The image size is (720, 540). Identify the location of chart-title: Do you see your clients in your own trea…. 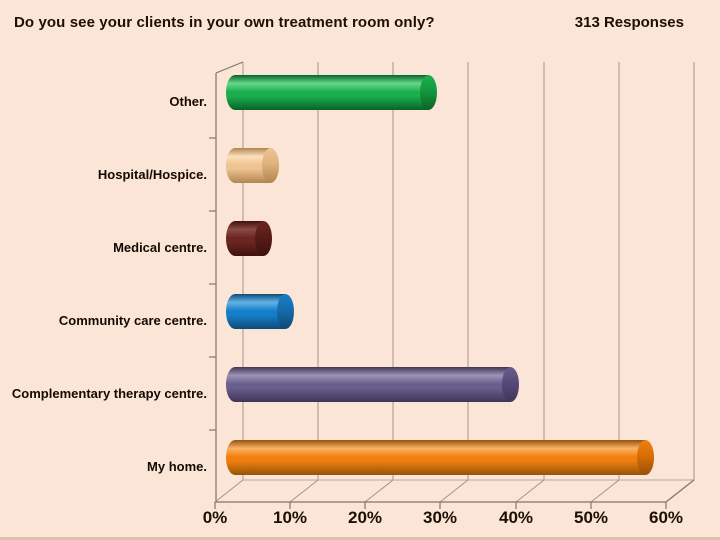
(224, 22).